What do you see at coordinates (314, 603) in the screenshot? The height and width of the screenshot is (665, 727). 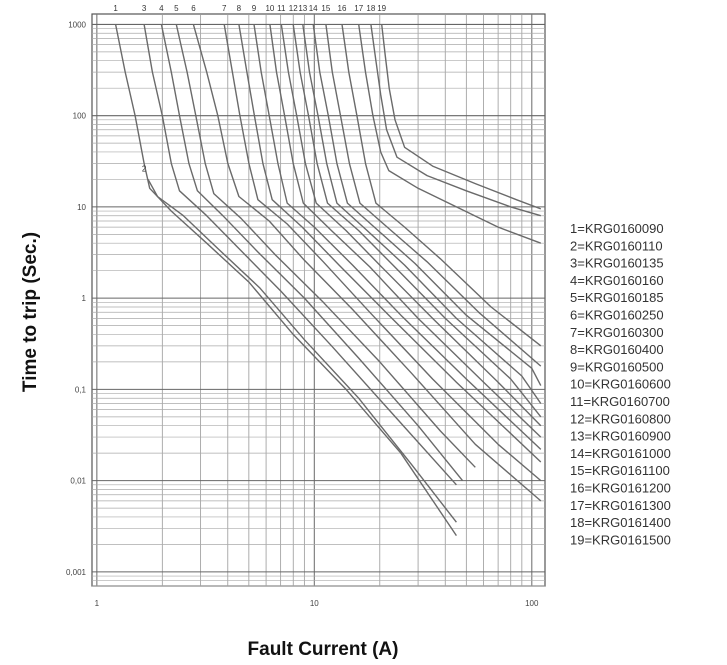 I see `x-tick-label: 10` at bounding box center [314, 603].